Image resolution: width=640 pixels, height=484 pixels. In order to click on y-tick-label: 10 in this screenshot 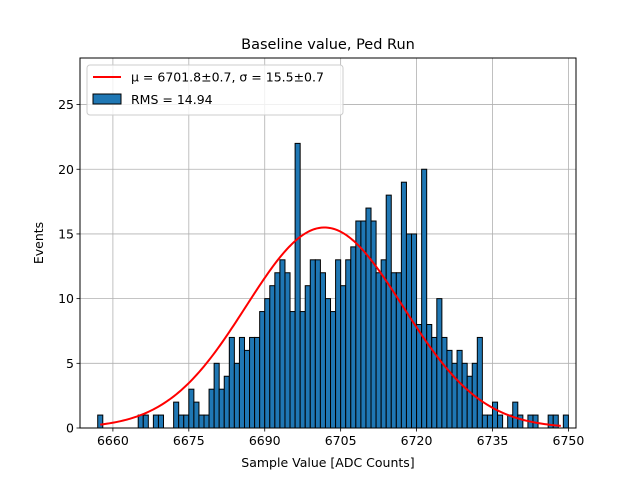, I will do `click(66, 298)`.